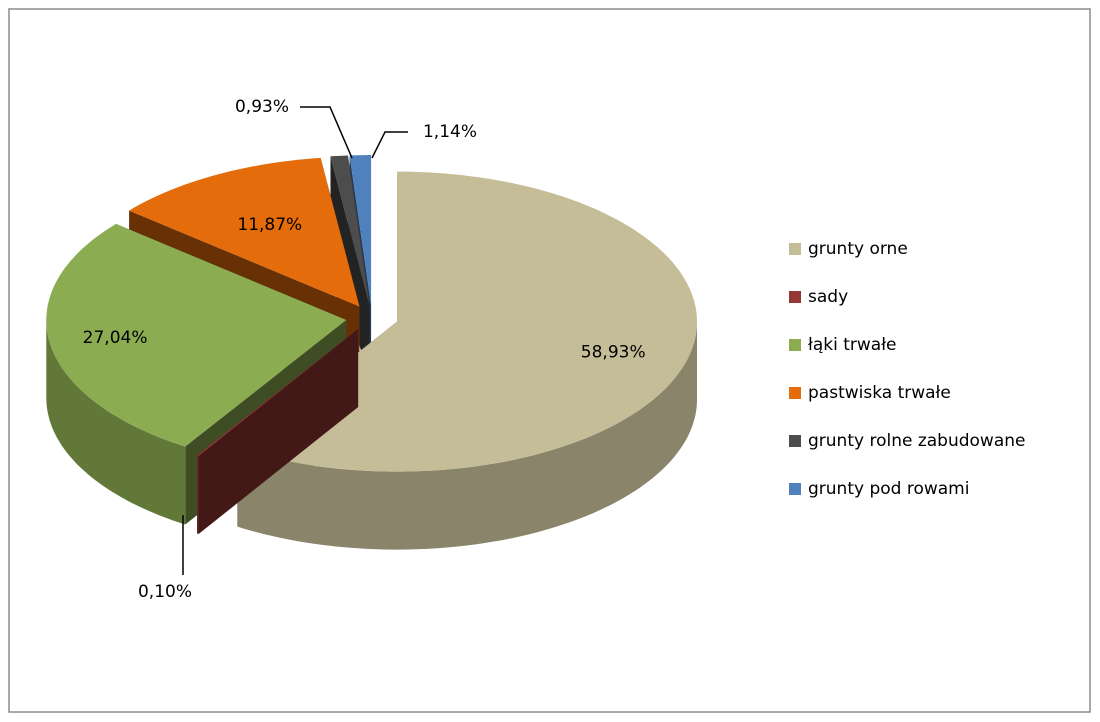  What do you see at coordinates (852, 345) in the screenshot?
I see `legend-label: łąki trwałe` at bounding box center [852, 345].